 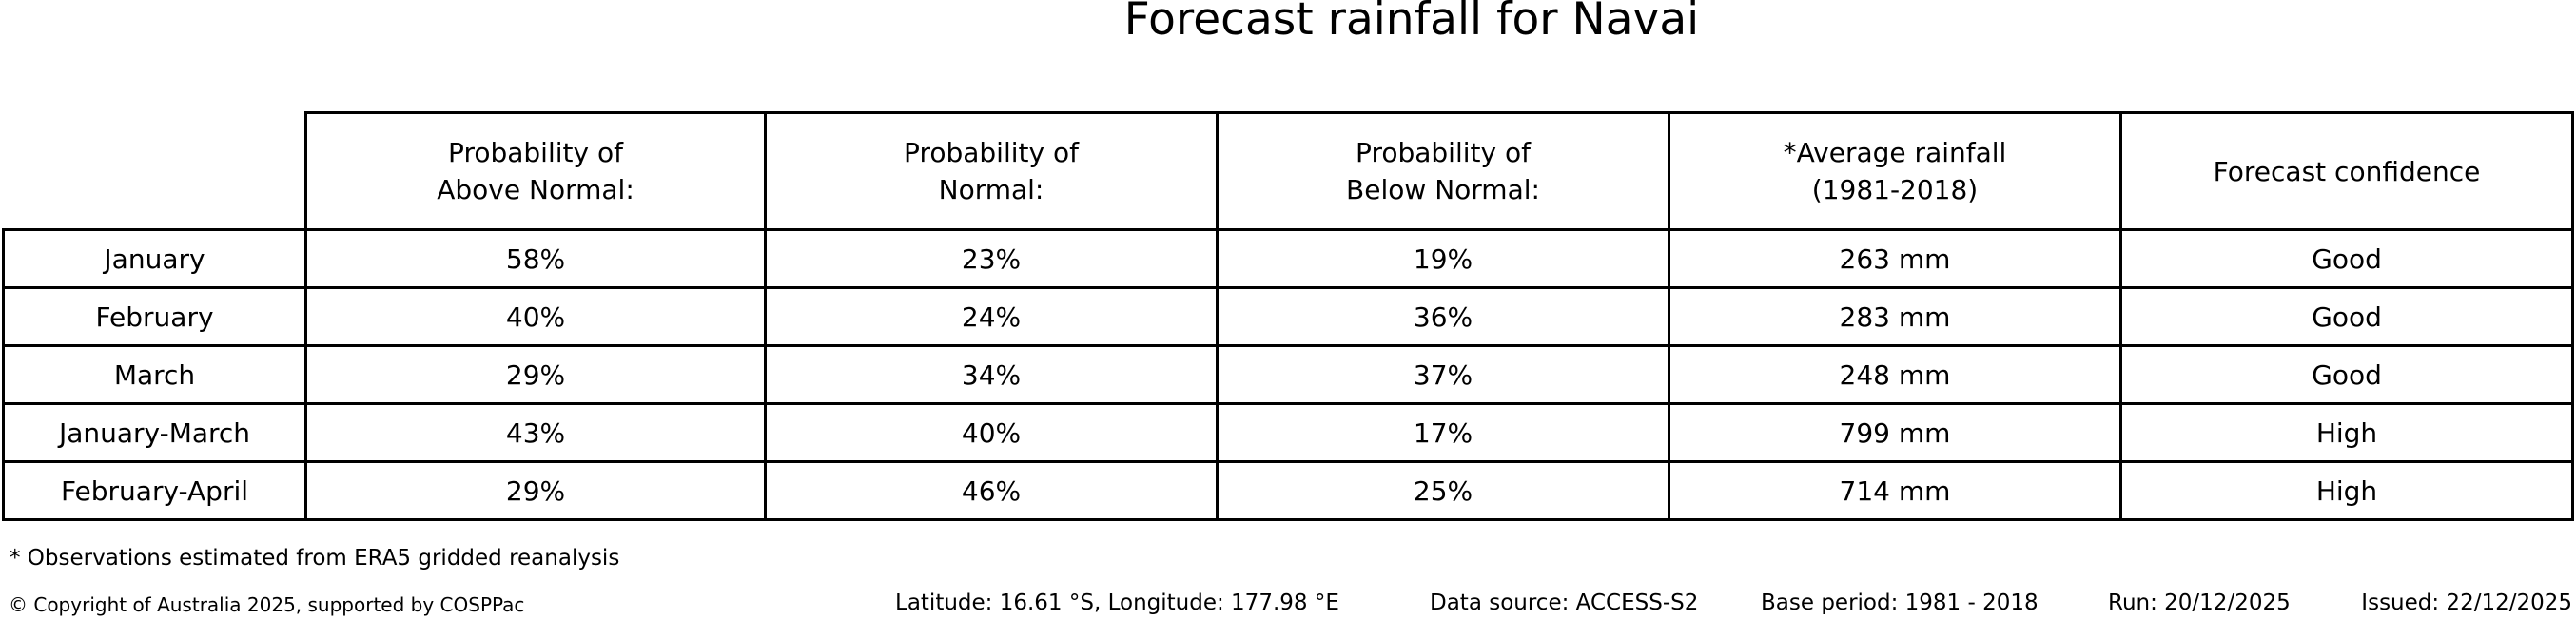 What do you see at coordinates (535, 189) in the screenshot?
I see `column-header-line: Above Normal:` at bounding box center [535, 189].